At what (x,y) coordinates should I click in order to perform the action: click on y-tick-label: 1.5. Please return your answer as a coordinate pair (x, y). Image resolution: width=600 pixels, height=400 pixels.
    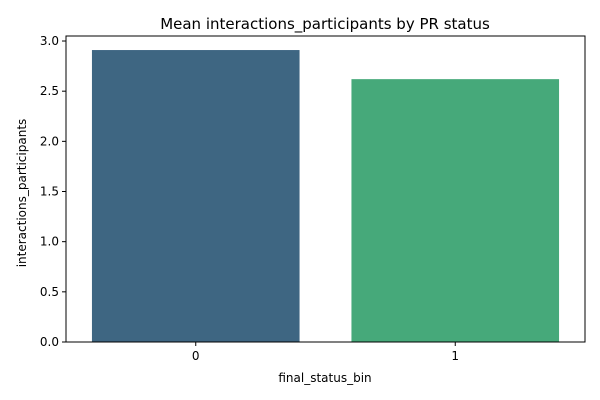
    Looking at the image, I should click on (49, 192).